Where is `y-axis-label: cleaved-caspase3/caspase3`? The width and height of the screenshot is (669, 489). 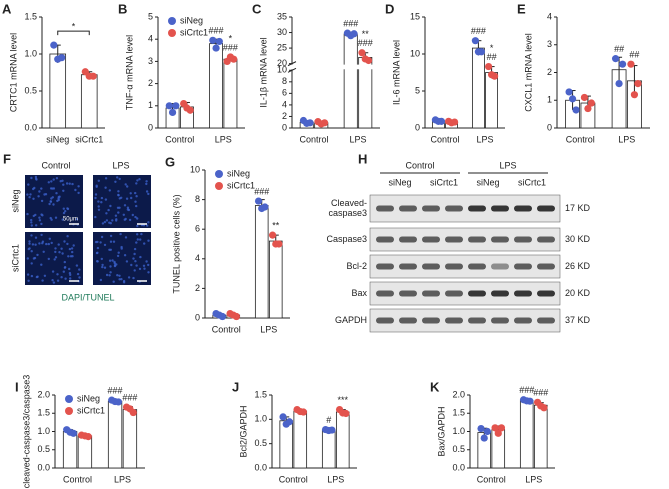
y-axis-label: cleaved-caspase3/caspase3 is located at coordinates (26, 432).